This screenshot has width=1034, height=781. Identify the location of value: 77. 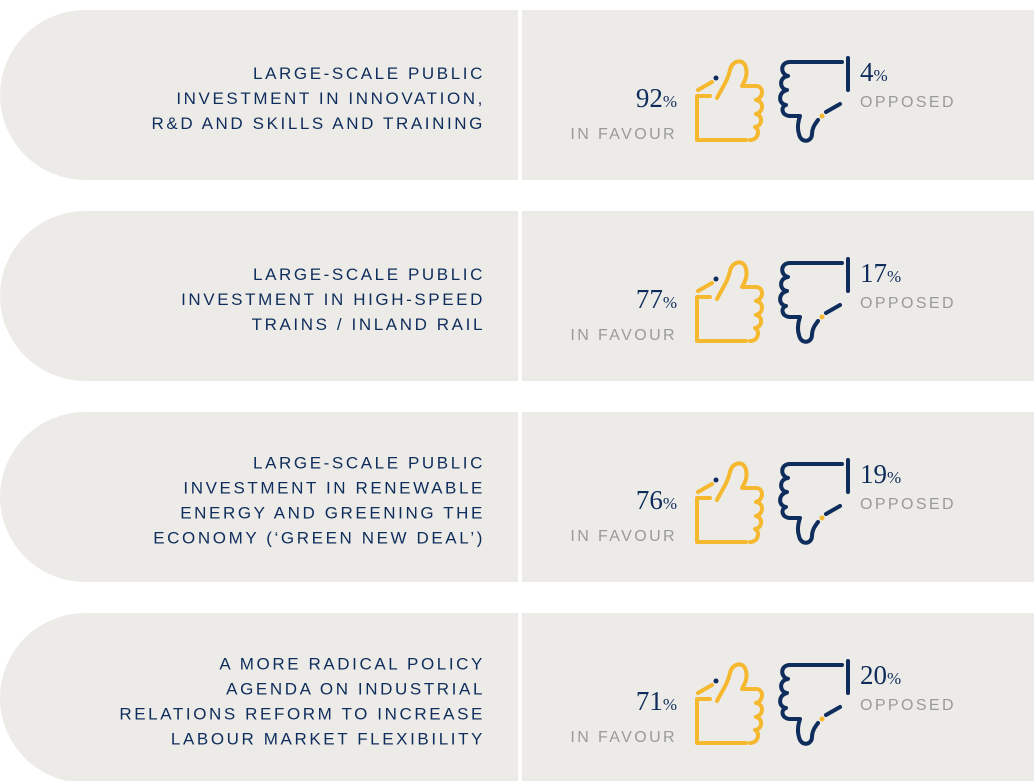
(649, 299).